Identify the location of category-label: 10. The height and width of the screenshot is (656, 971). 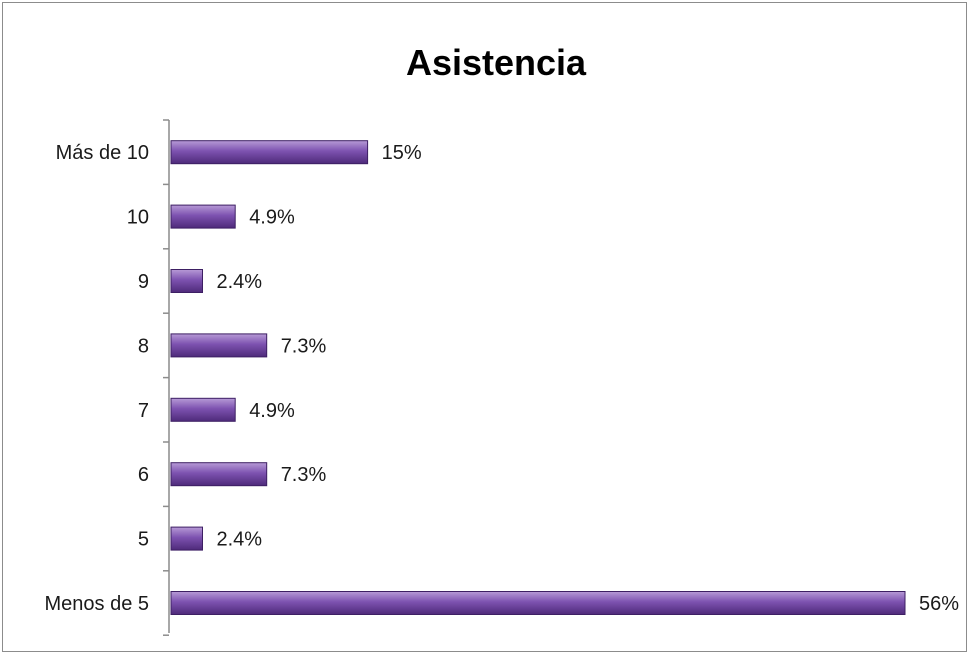
(138, 218).